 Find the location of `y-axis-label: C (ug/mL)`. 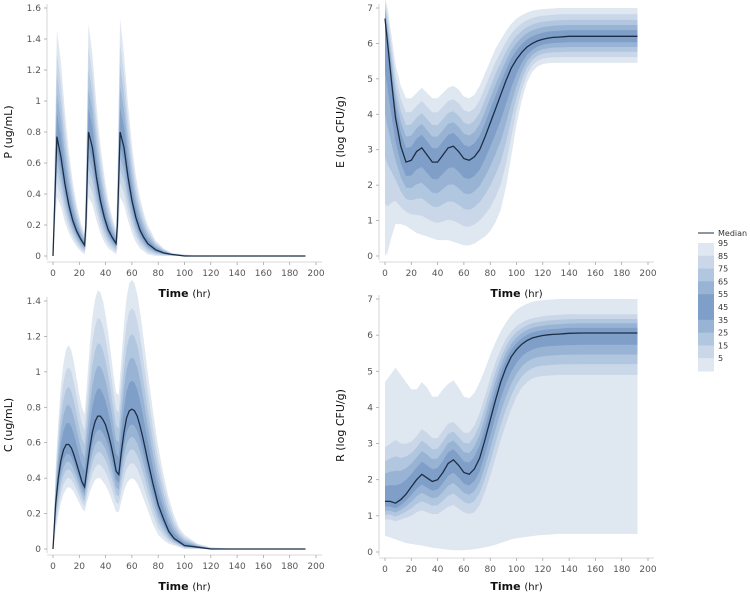

y-axis-label: C (ug/mL) is located at coordinates (8, 425).